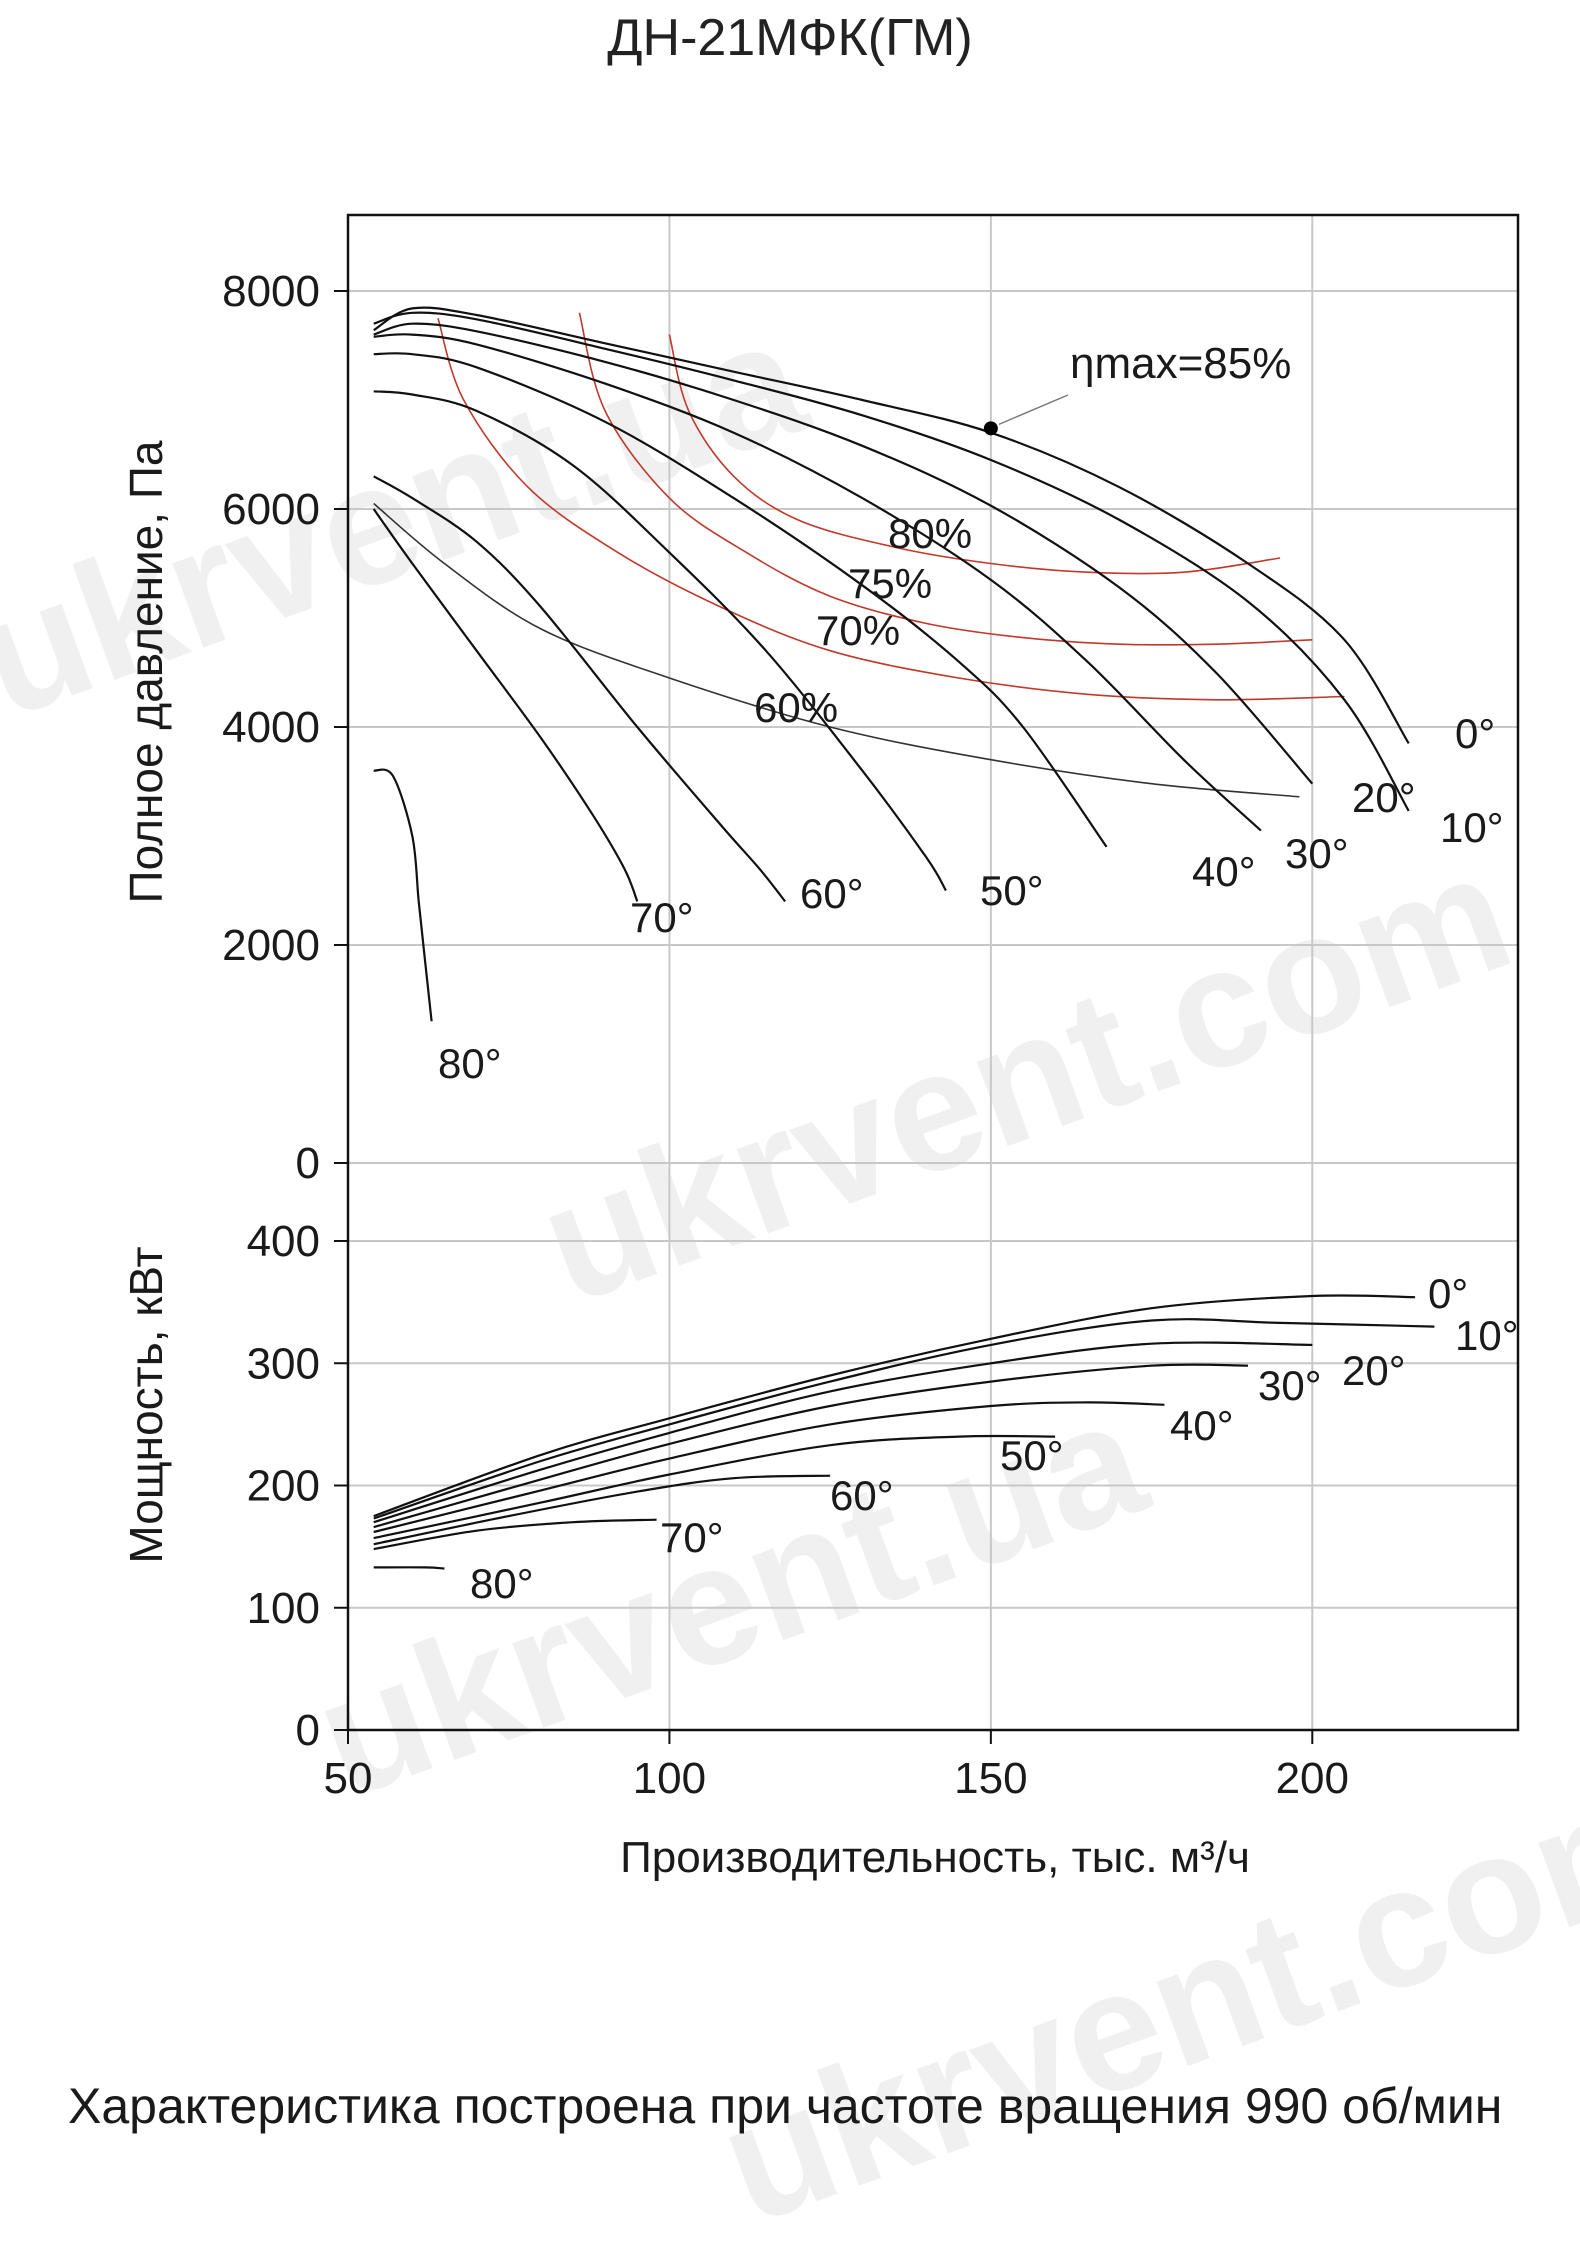 The width and height of the screenshot is (1580, 2263). What do you see at coordinates (1472, 827) in the screenshot?
I see `pressure-label-10°: 10°` at bounding box center [1472, 827].